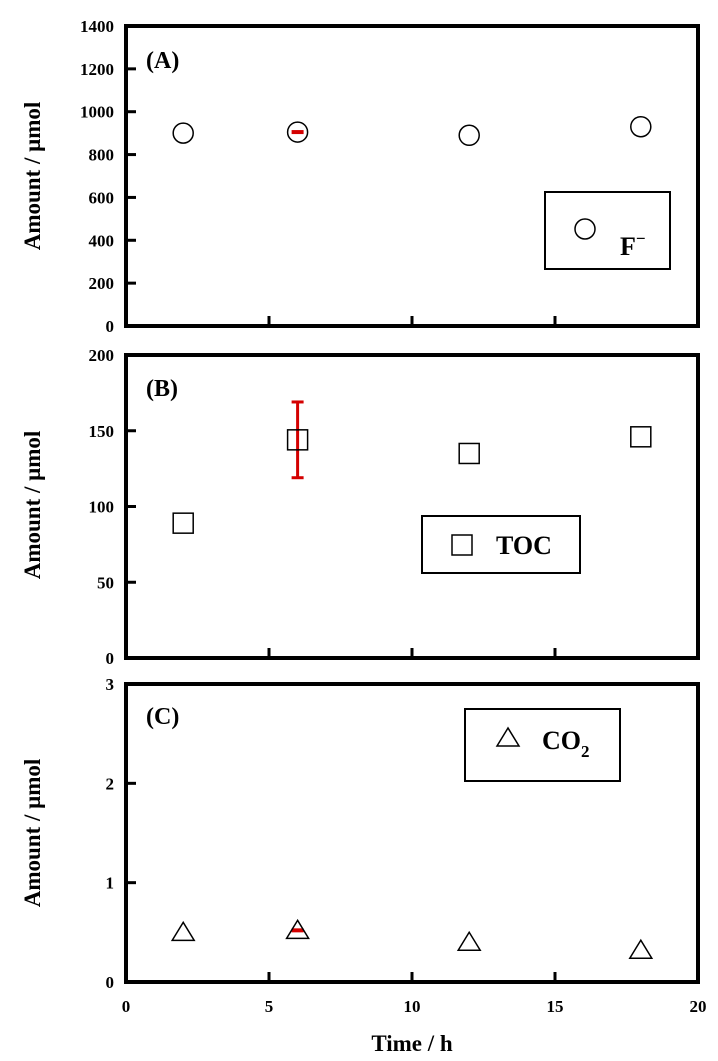  What do you see at coordinates (110, 326) in the screenshot?
I see `panel-a-ytick-label: 0` at bounding box center [110, 326].